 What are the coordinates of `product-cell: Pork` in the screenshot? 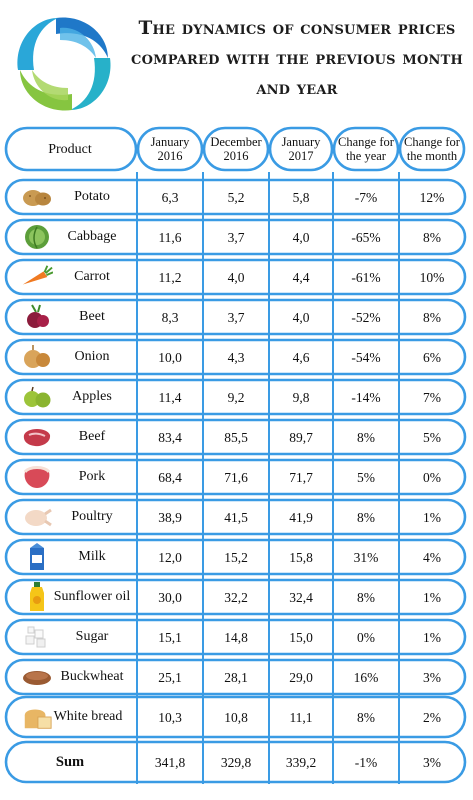 It's located at (70, 477).